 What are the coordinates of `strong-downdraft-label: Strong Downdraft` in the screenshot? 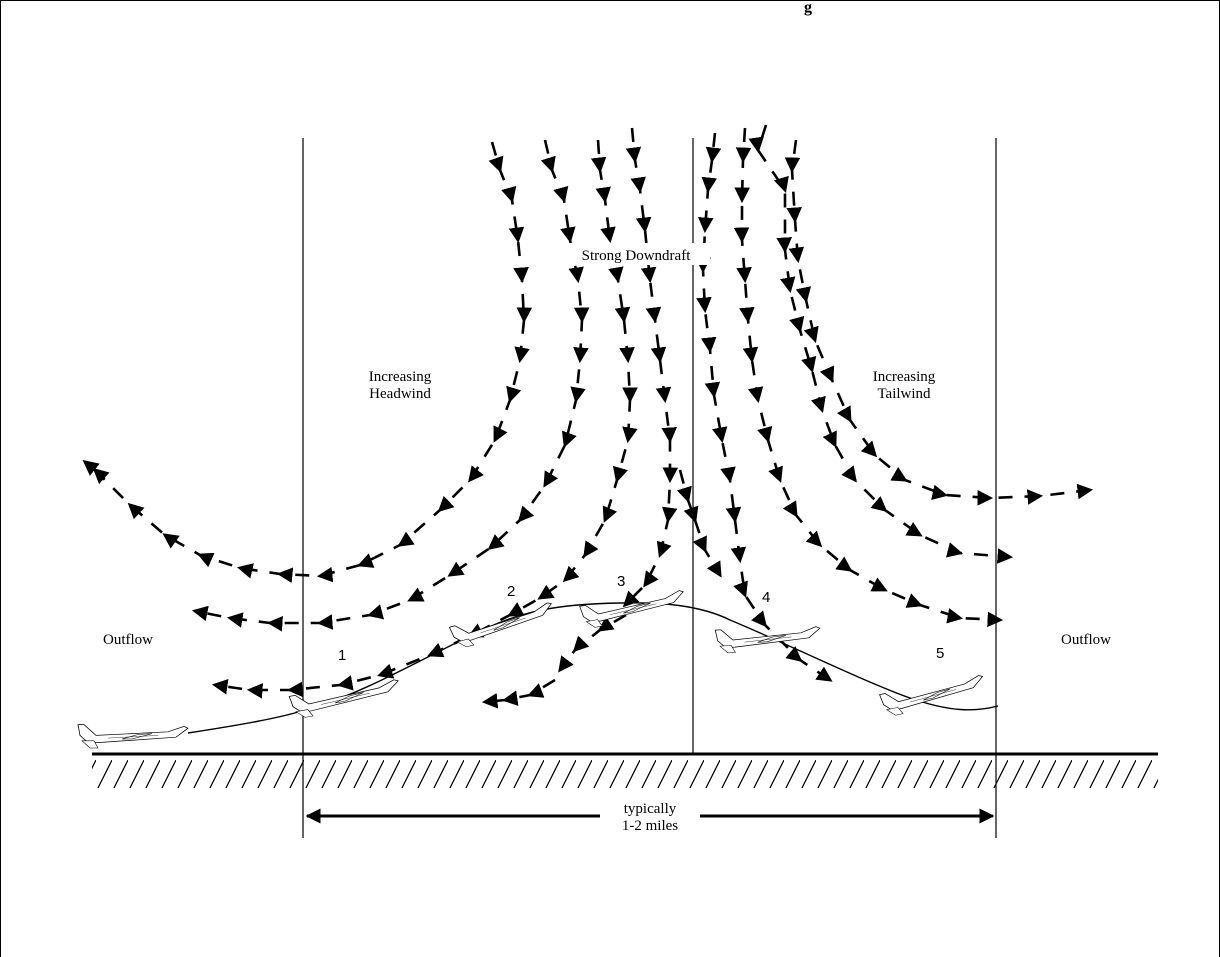 It's located at (637, 256).